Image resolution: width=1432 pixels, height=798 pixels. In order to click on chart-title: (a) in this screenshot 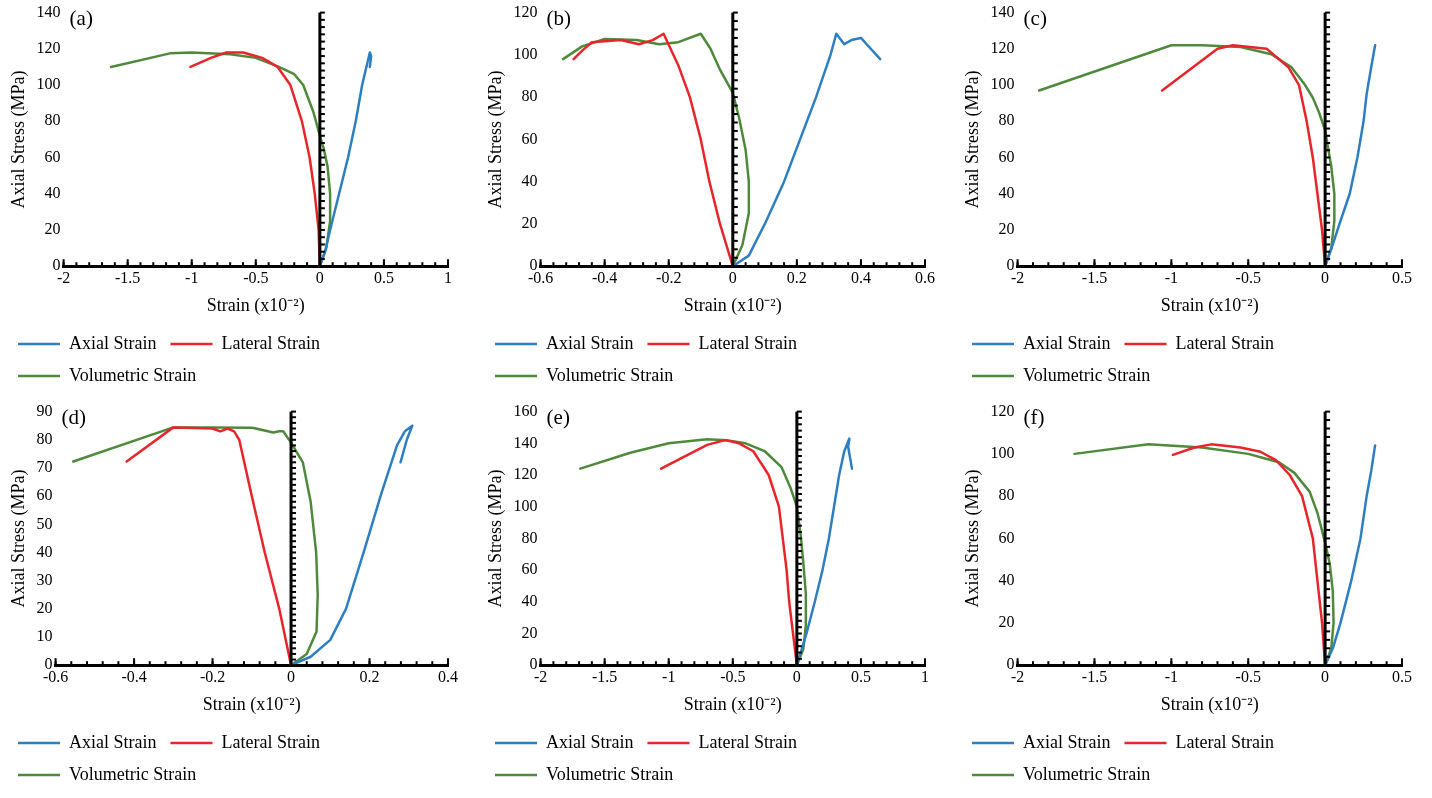, I will do `click(81, 17)`.